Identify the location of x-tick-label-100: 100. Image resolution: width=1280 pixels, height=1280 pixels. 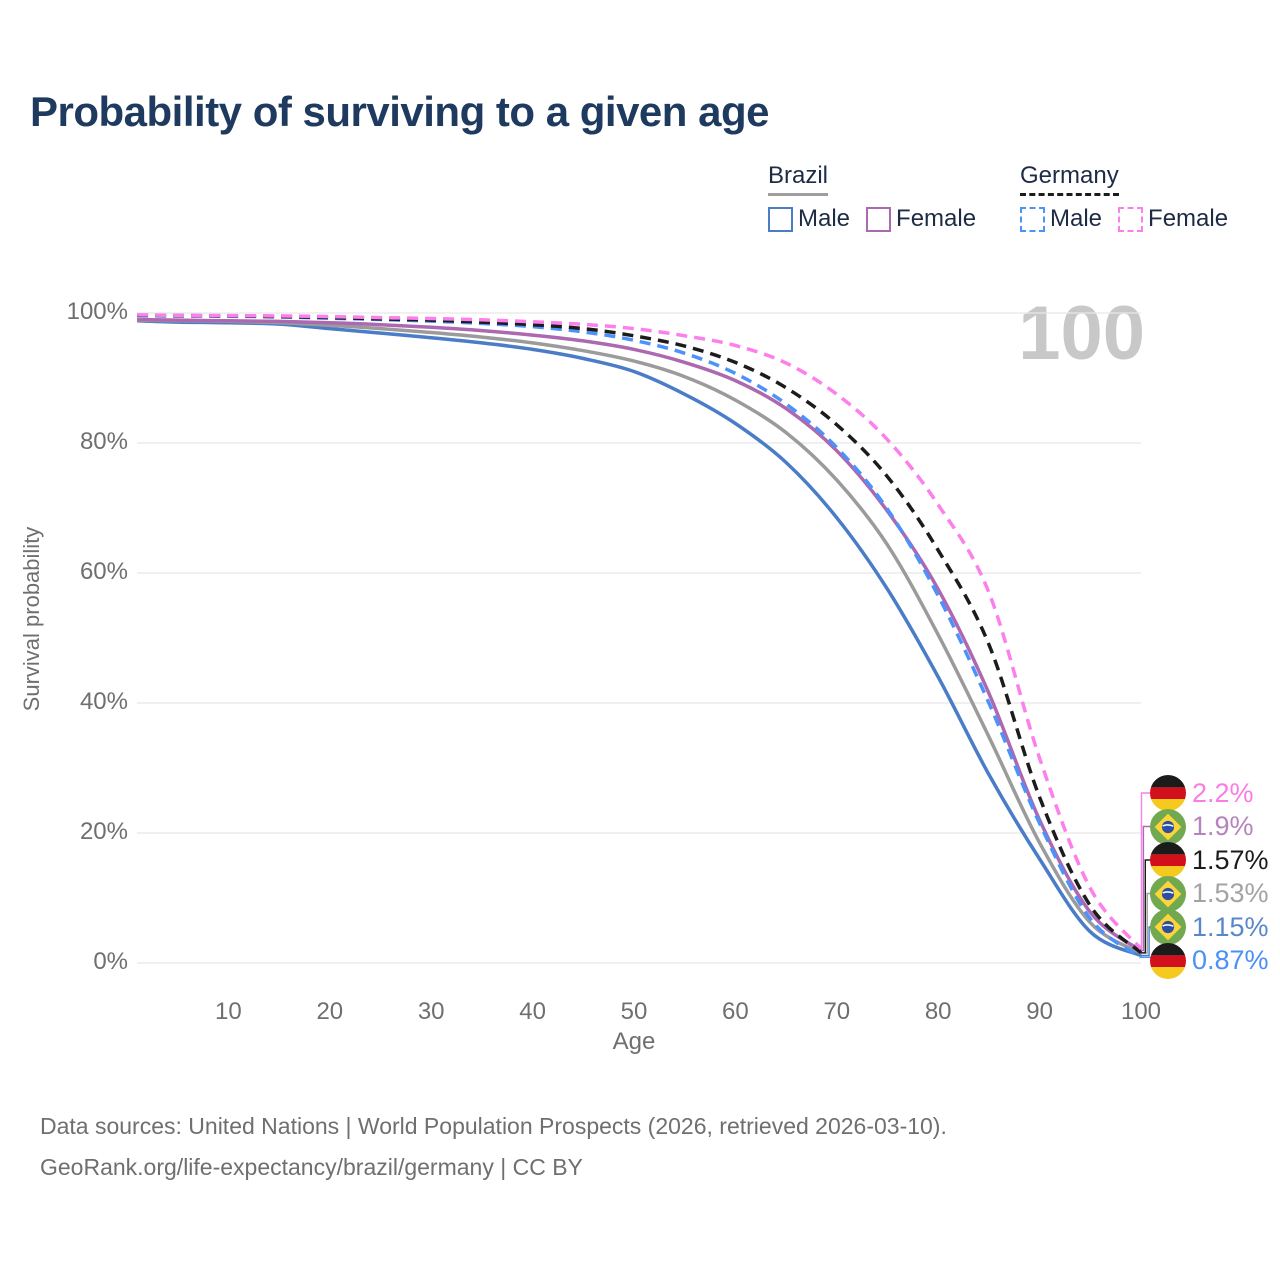
(1141, 1011).